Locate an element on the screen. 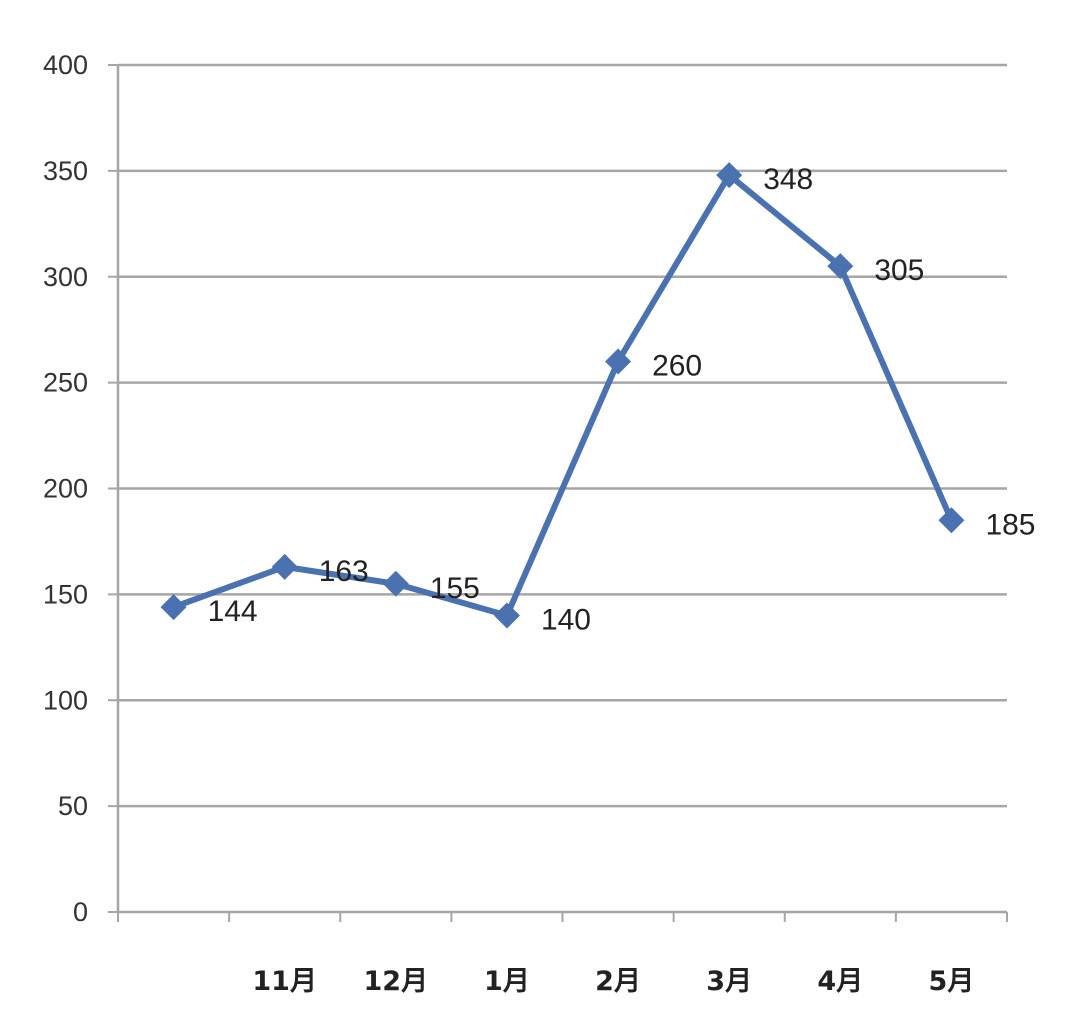 Image resolution: width=1080 pixels, height=1031 pixels. y-tick-labels: 0 50 100 150 200 250 300 350 400 is located at coordinates (65, 488).